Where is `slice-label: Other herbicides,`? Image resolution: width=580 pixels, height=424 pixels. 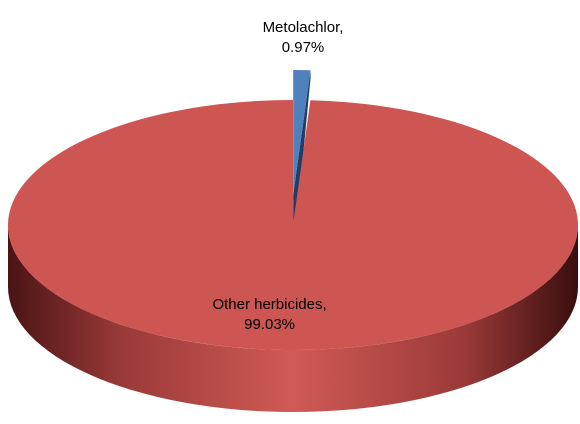 slice-label: Other herbicides, is located at coordinates (269, 304).